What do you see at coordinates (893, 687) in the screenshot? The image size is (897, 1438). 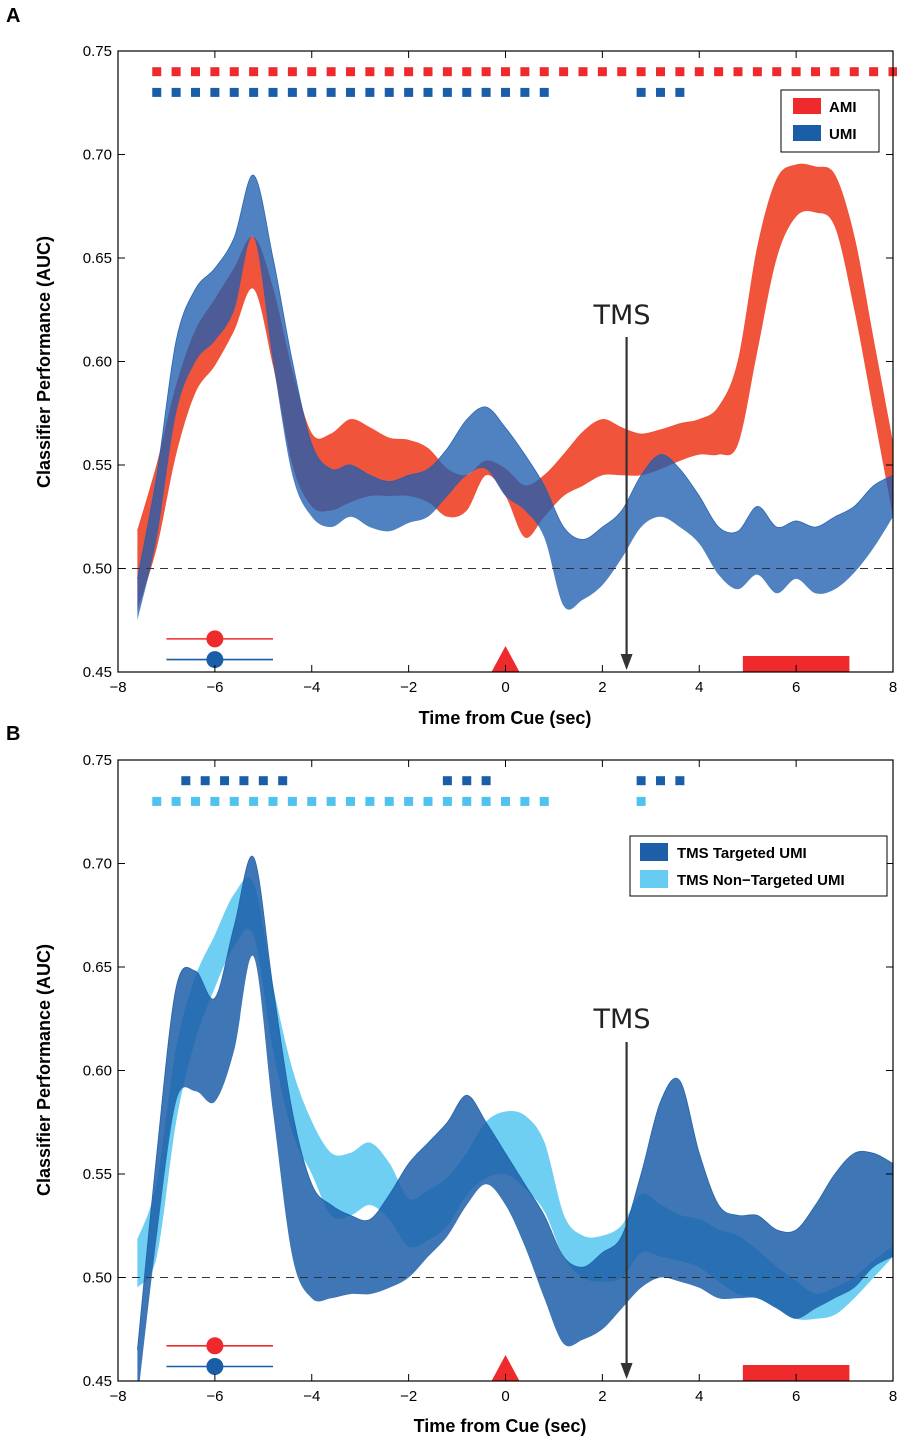 I see `x-tick-label: 8` at bounding box center [893, 687].